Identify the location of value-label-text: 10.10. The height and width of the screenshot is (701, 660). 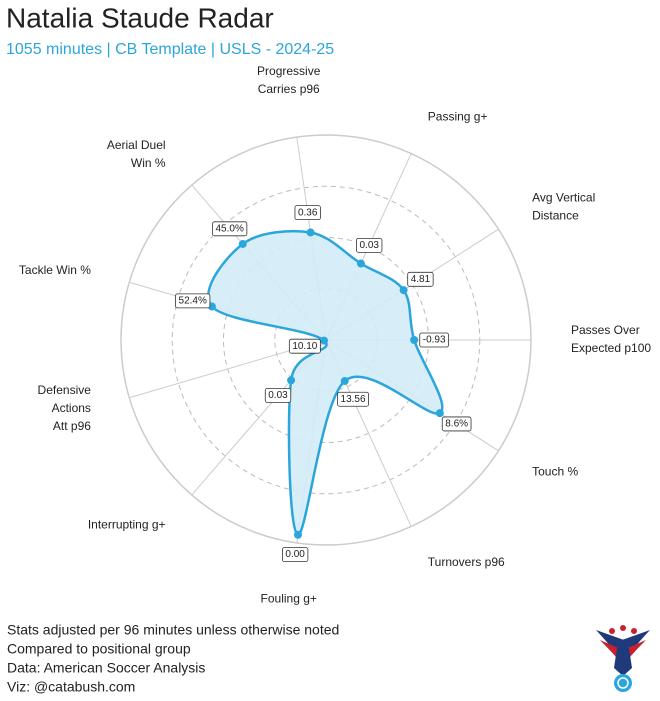
(304, 346).